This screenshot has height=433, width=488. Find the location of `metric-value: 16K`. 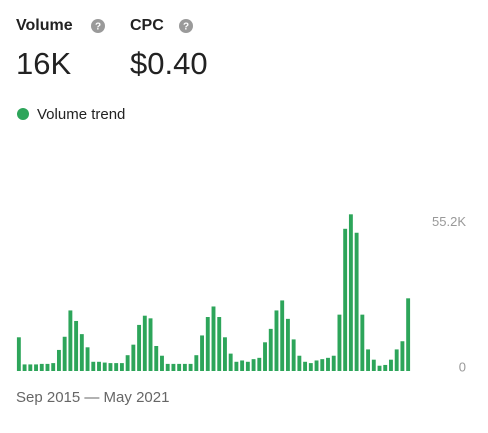

metric-value: 16K is located at coordinates (43, 63).